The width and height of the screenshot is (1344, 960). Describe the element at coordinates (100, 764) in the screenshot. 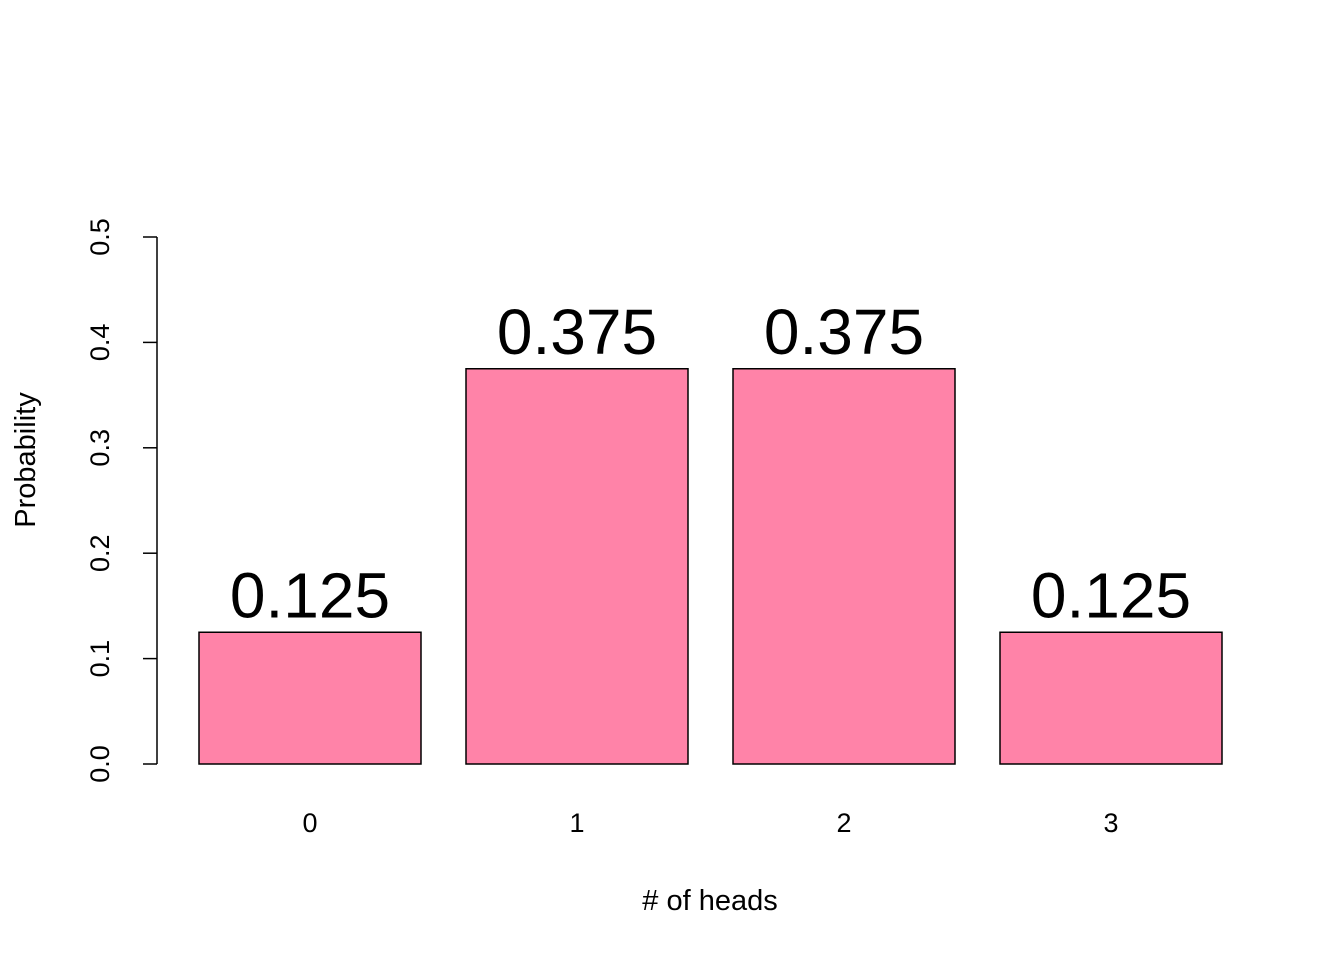

I see `y-tick-label: 0.0` at that location.